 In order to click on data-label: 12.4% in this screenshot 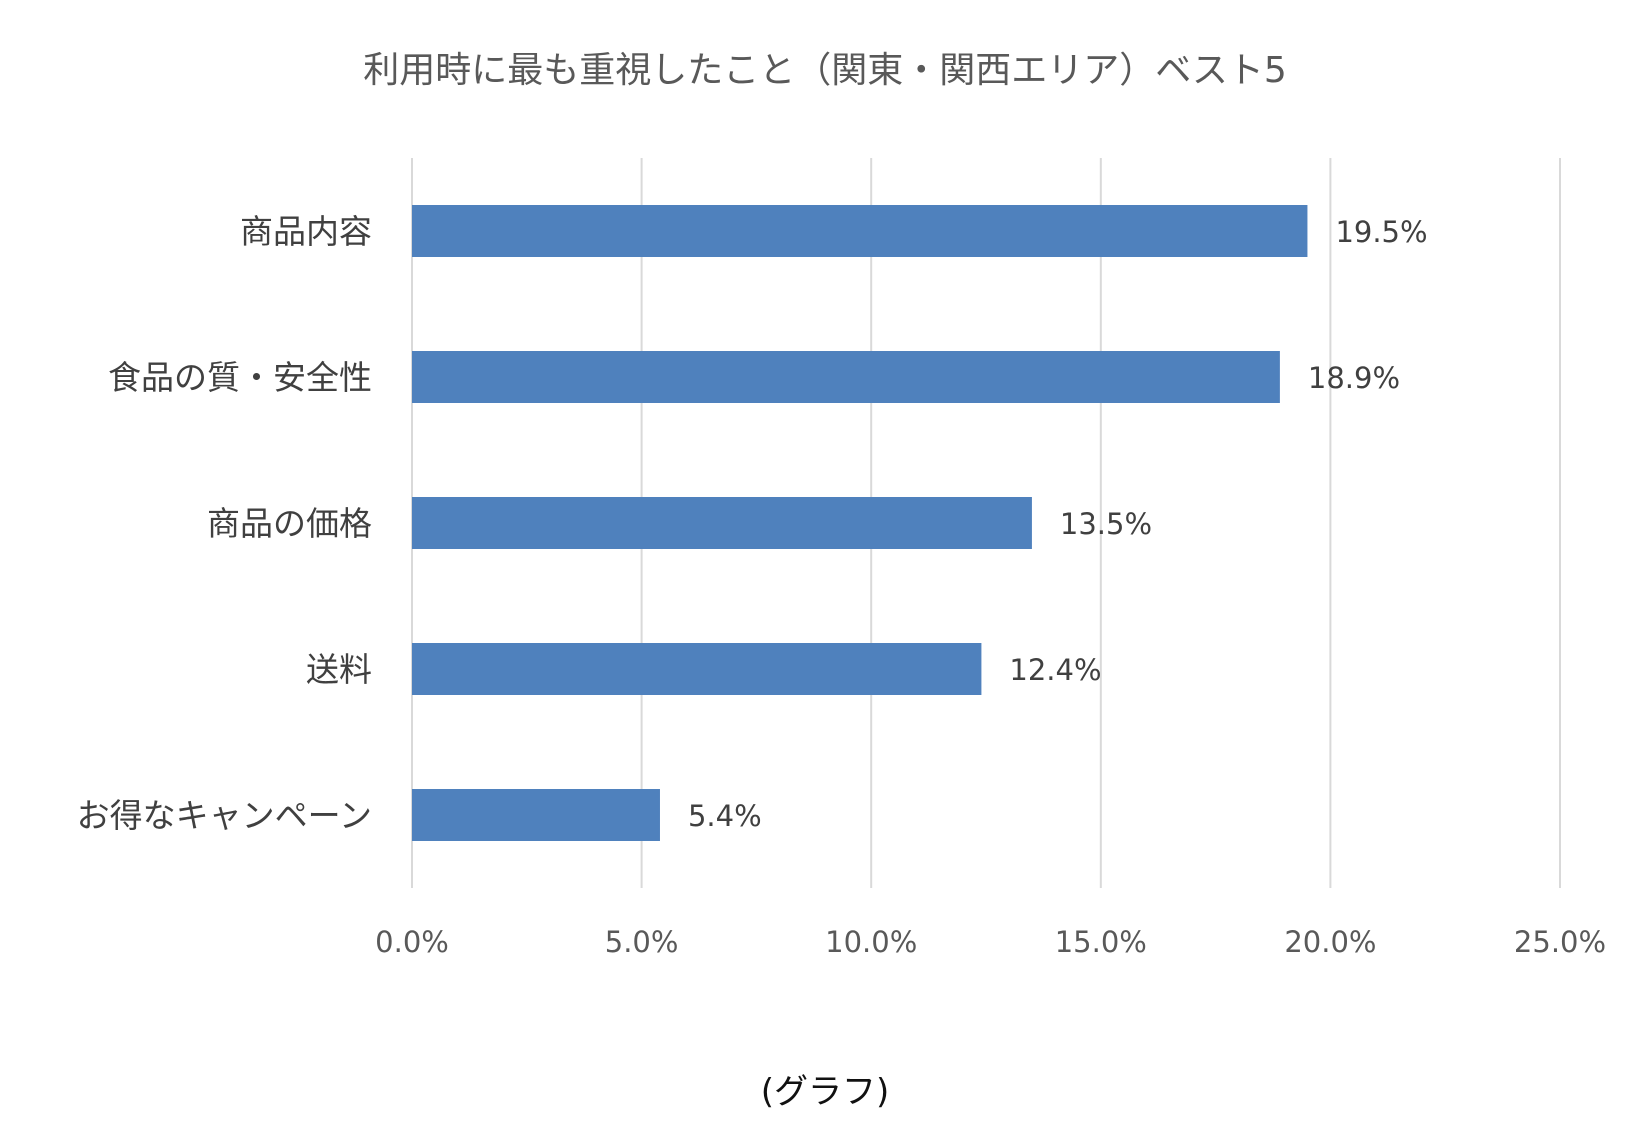, I will do `click(1055, 670)`.